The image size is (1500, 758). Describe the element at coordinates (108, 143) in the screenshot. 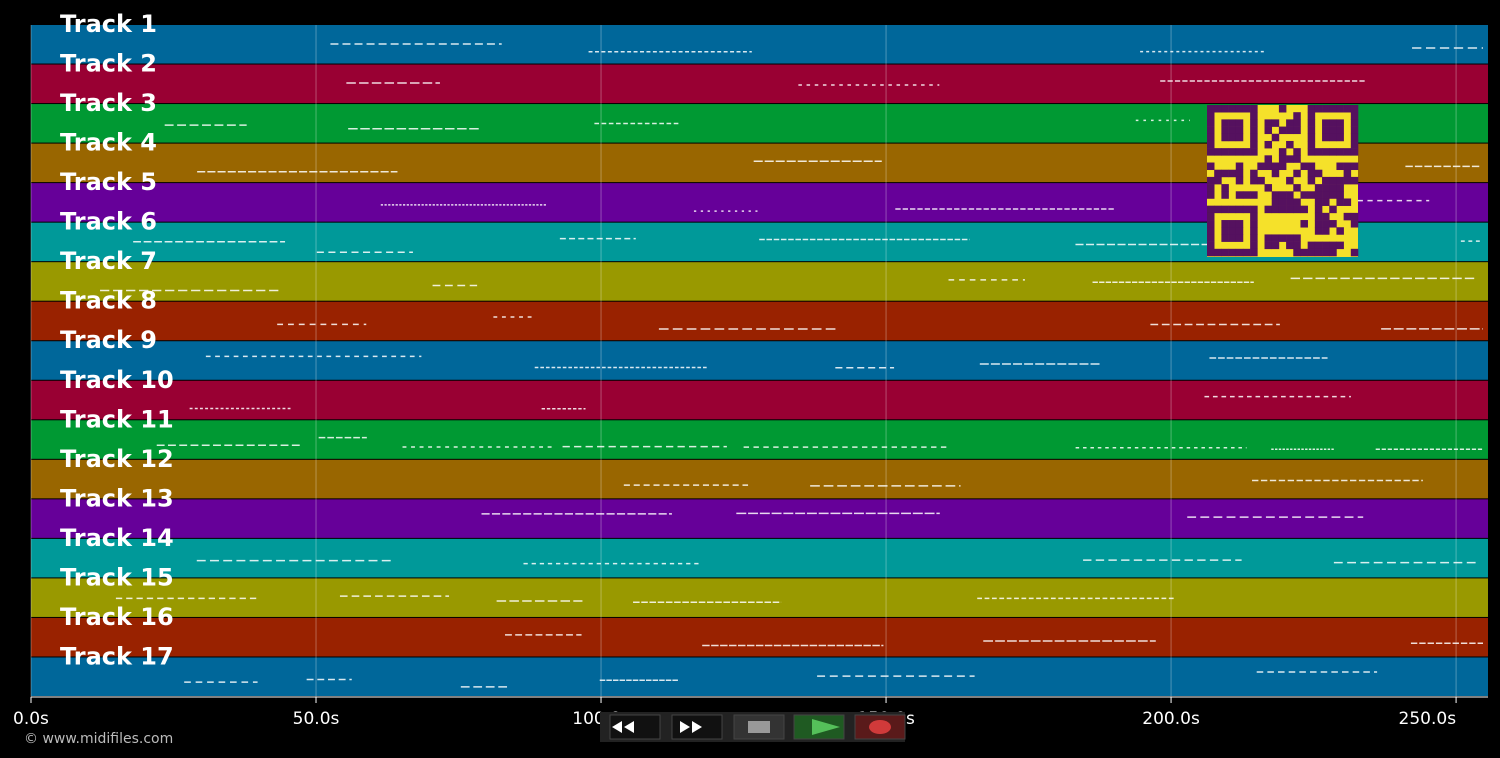

I see `track-label: Track 4` at that location.